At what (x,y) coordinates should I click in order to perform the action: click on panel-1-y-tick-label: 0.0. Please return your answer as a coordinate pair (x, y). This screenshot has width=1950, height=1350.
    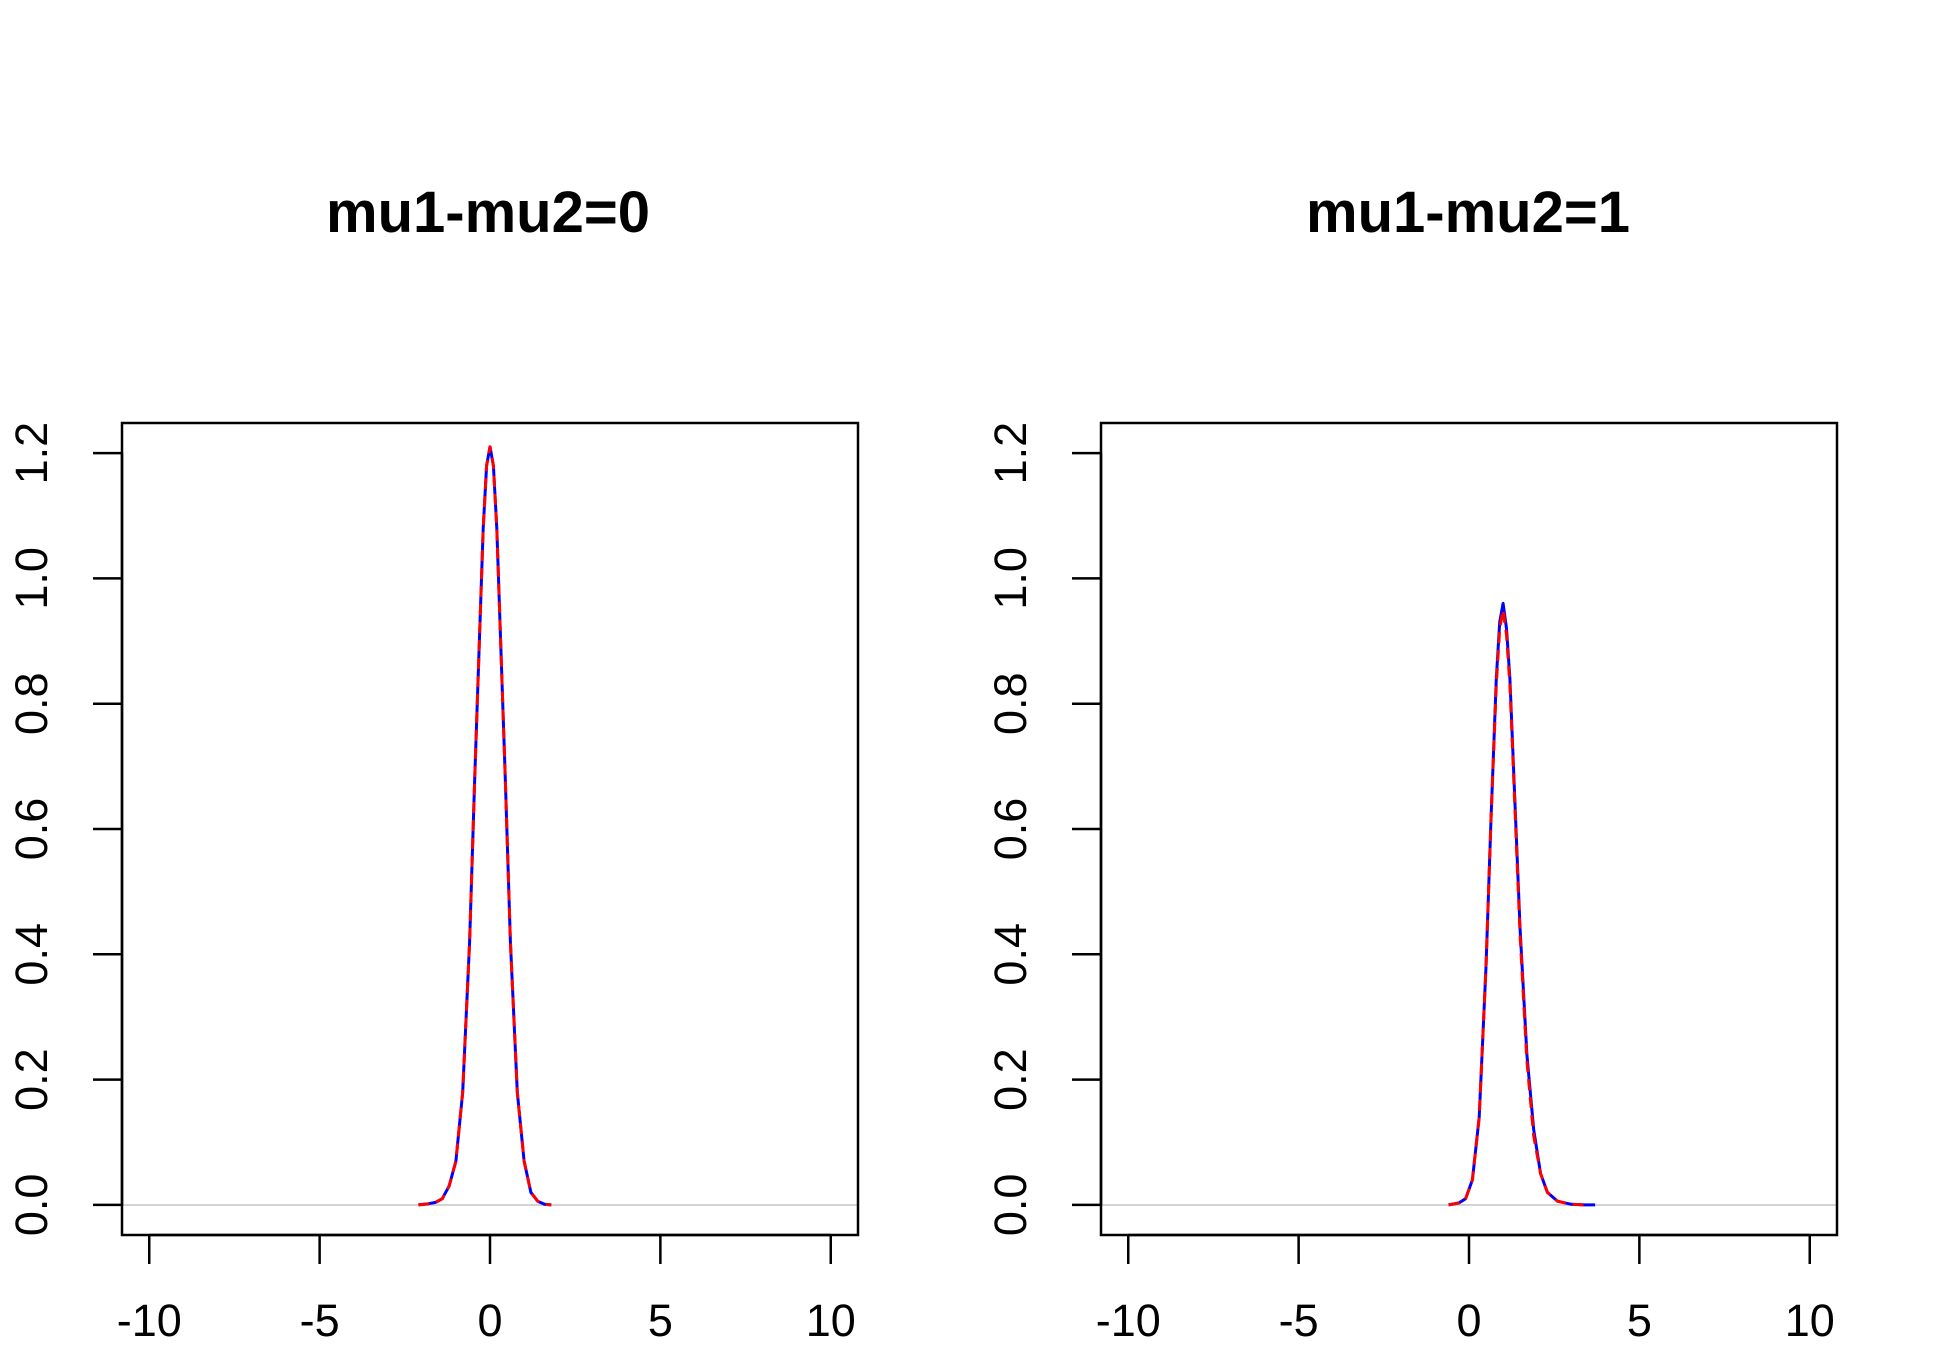
    Looking at the image, I should click on (31, 1205).